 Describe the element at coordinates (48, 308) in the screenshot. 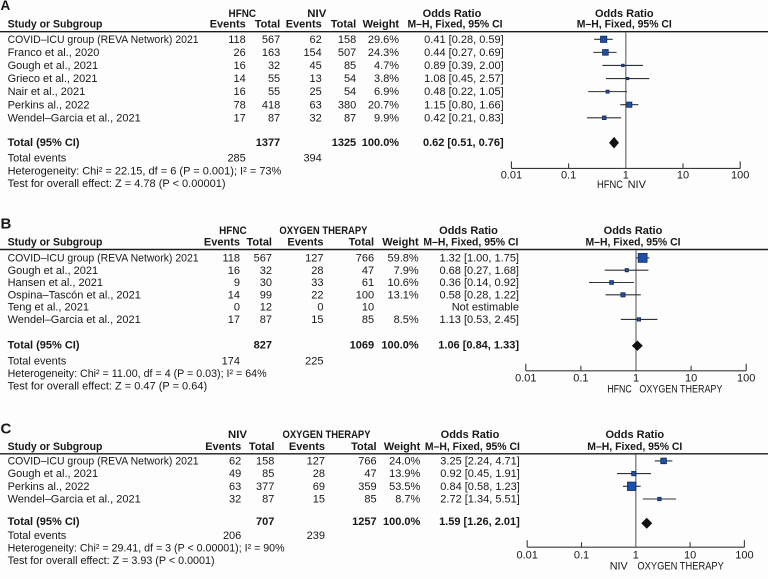

I see `svg-text: Teng et al., 2021` at that location.